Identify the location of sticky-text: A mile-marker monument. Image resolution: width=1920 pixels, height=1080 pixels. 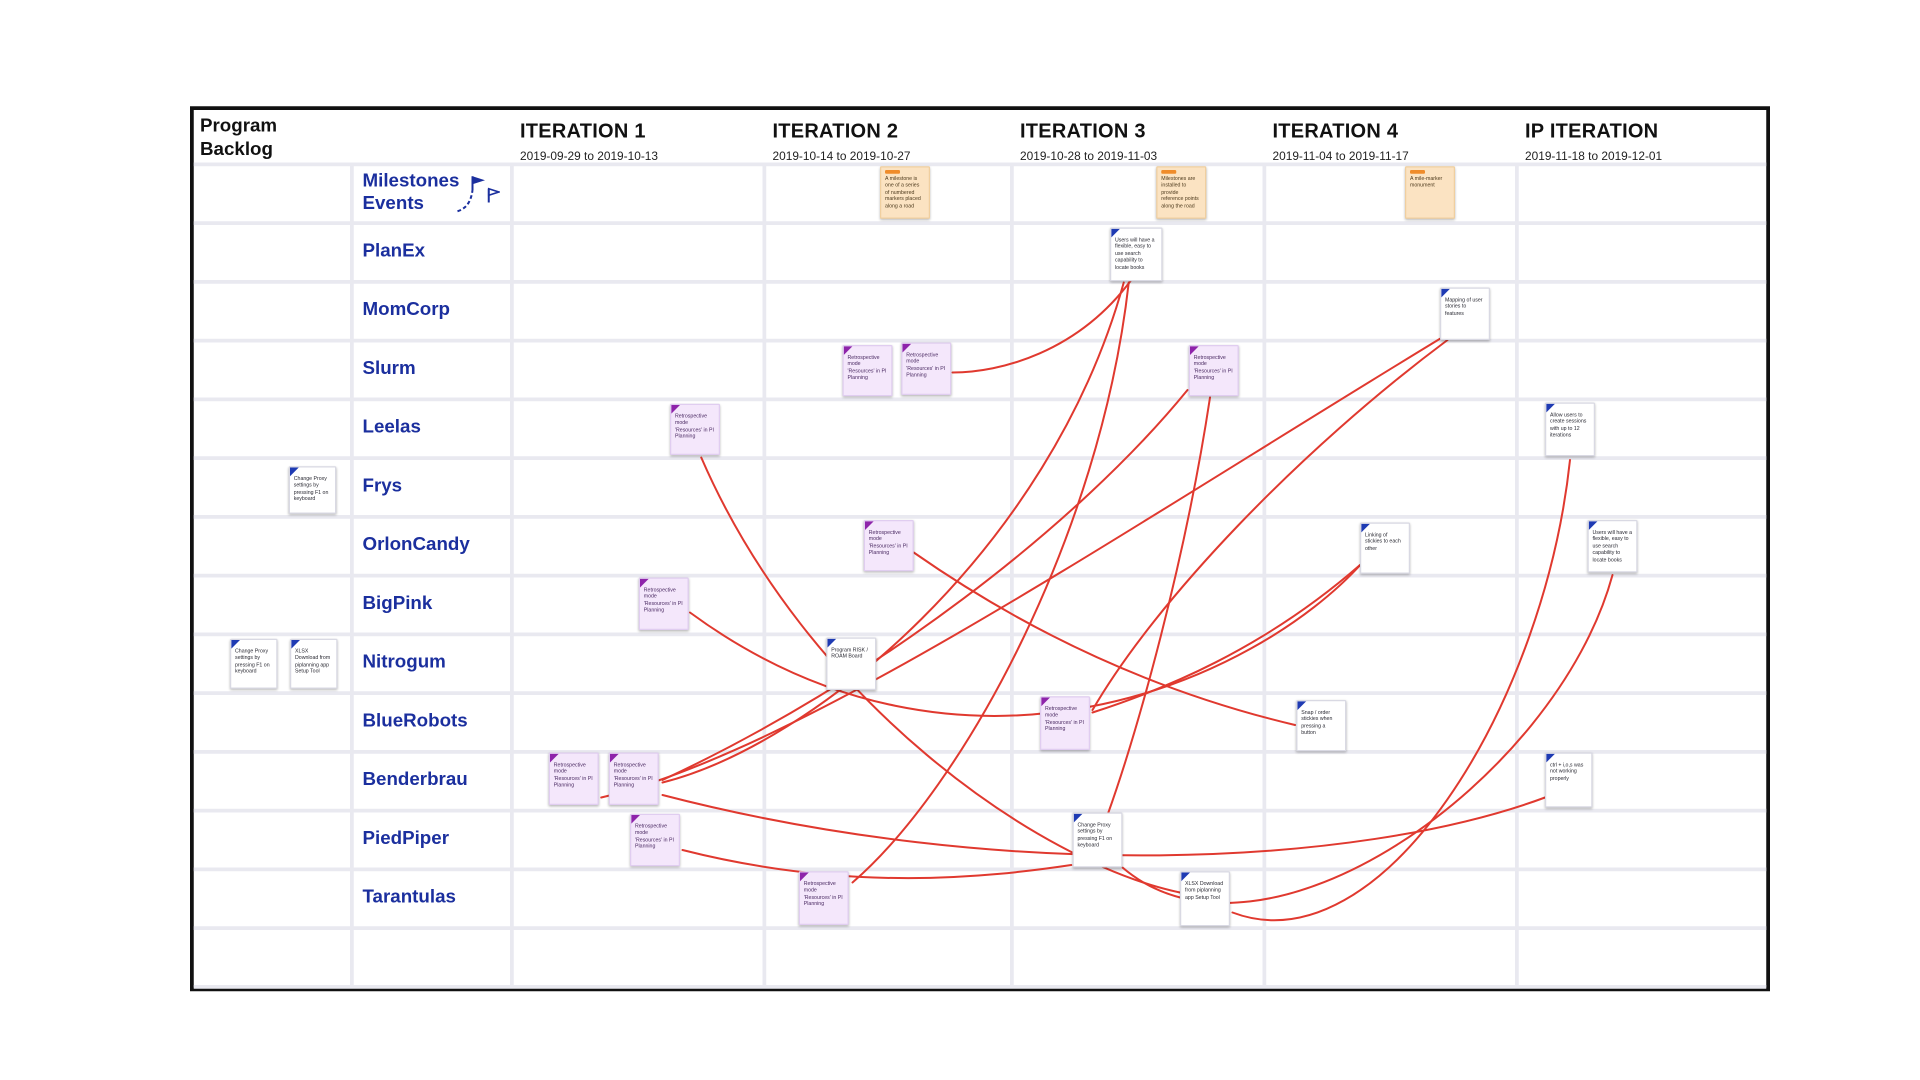
(1426, 182).